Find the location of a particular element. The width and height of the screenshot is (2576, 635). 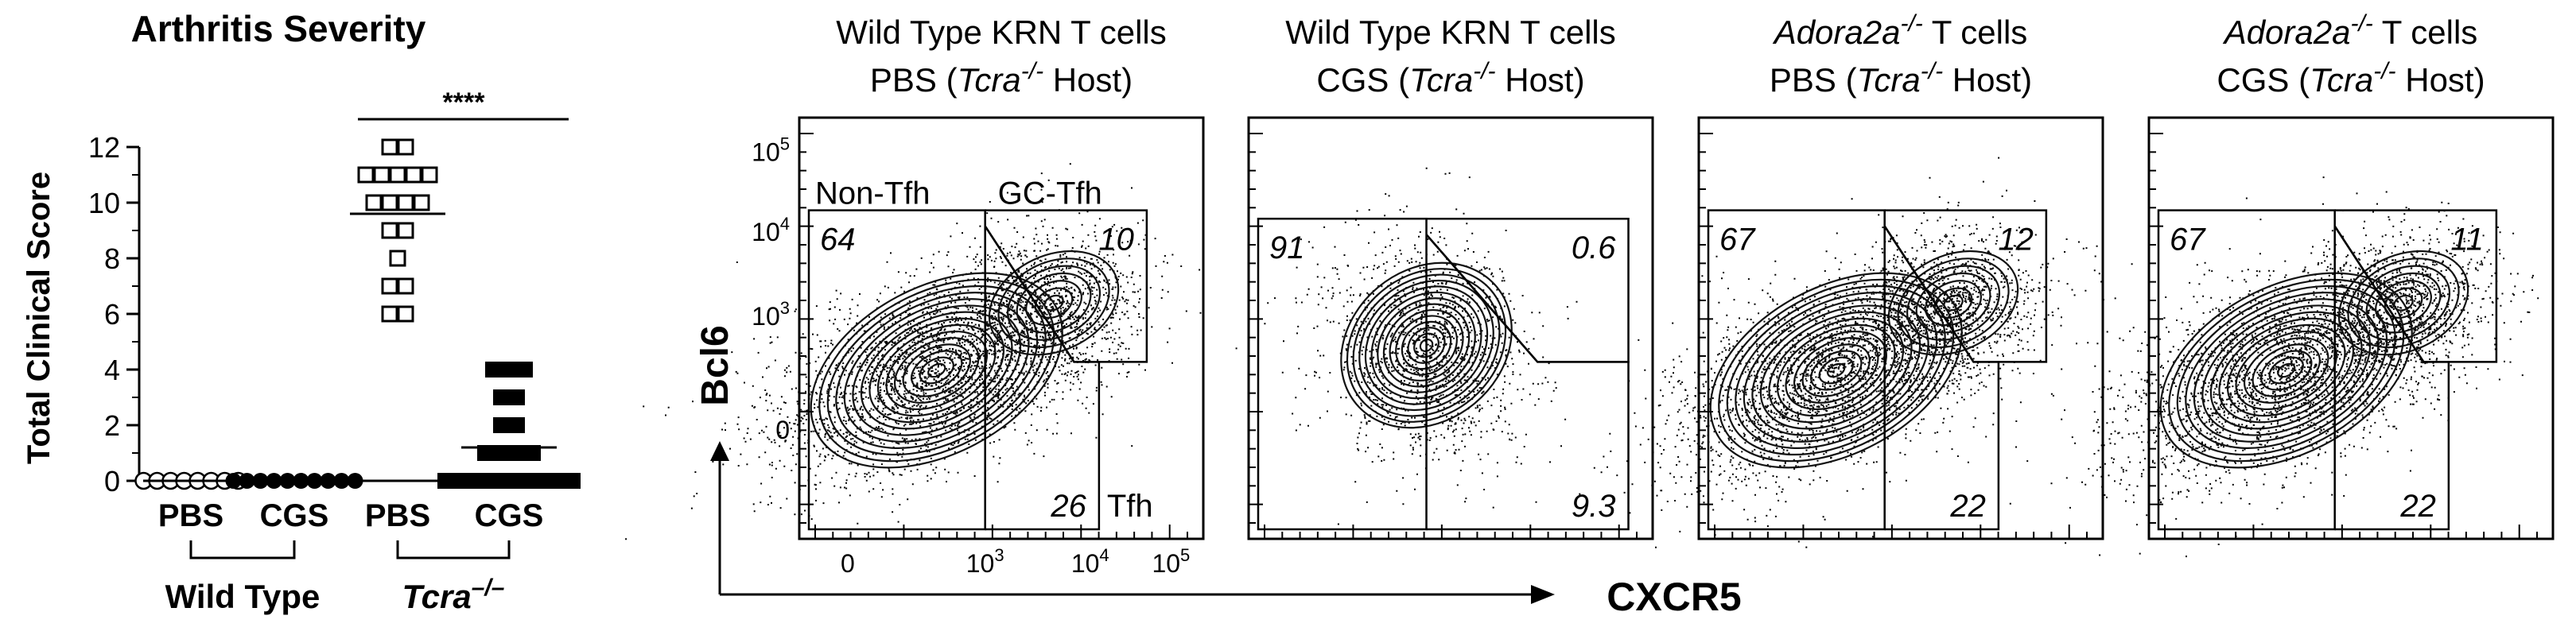

cxcr5-axis-label: CXCR5 is located at coordinates (1674, 597).